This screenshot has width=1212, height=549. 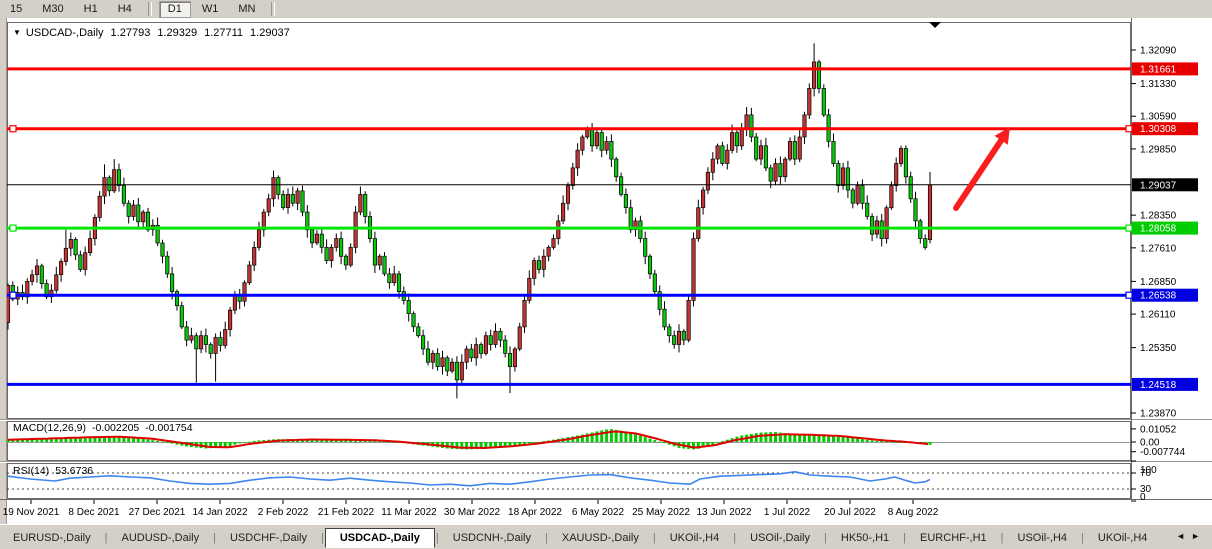 What do you see at coordinates (491, 537) in the screenshot?
I see `tab-usdcnh-daily: USDCNH-,Daily` at bounding box center [491, 537].